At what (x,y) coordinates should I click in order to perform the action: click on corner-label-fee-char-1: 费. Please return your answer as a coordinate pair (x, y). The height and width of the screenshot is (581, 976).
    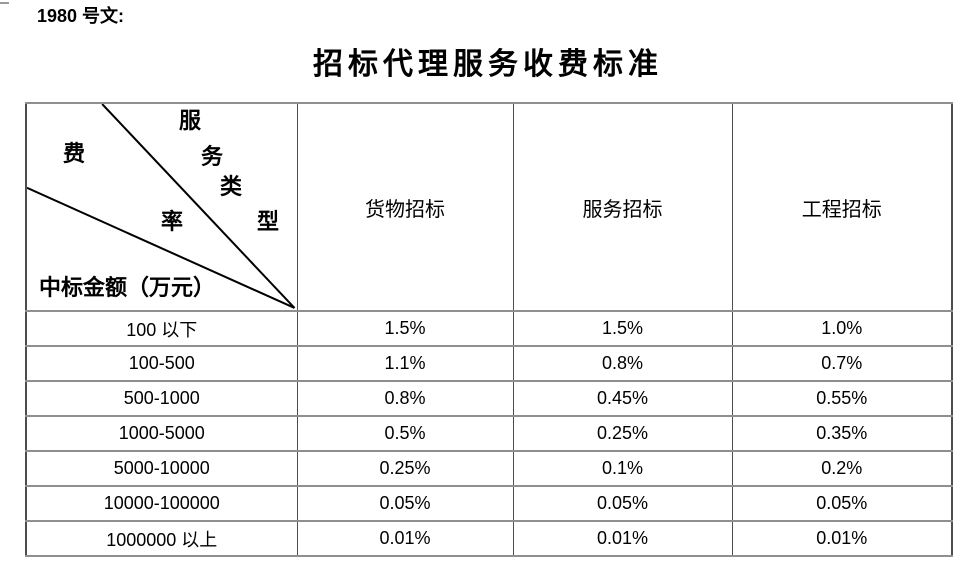
    Looking at the image, I should click on (74, 153).